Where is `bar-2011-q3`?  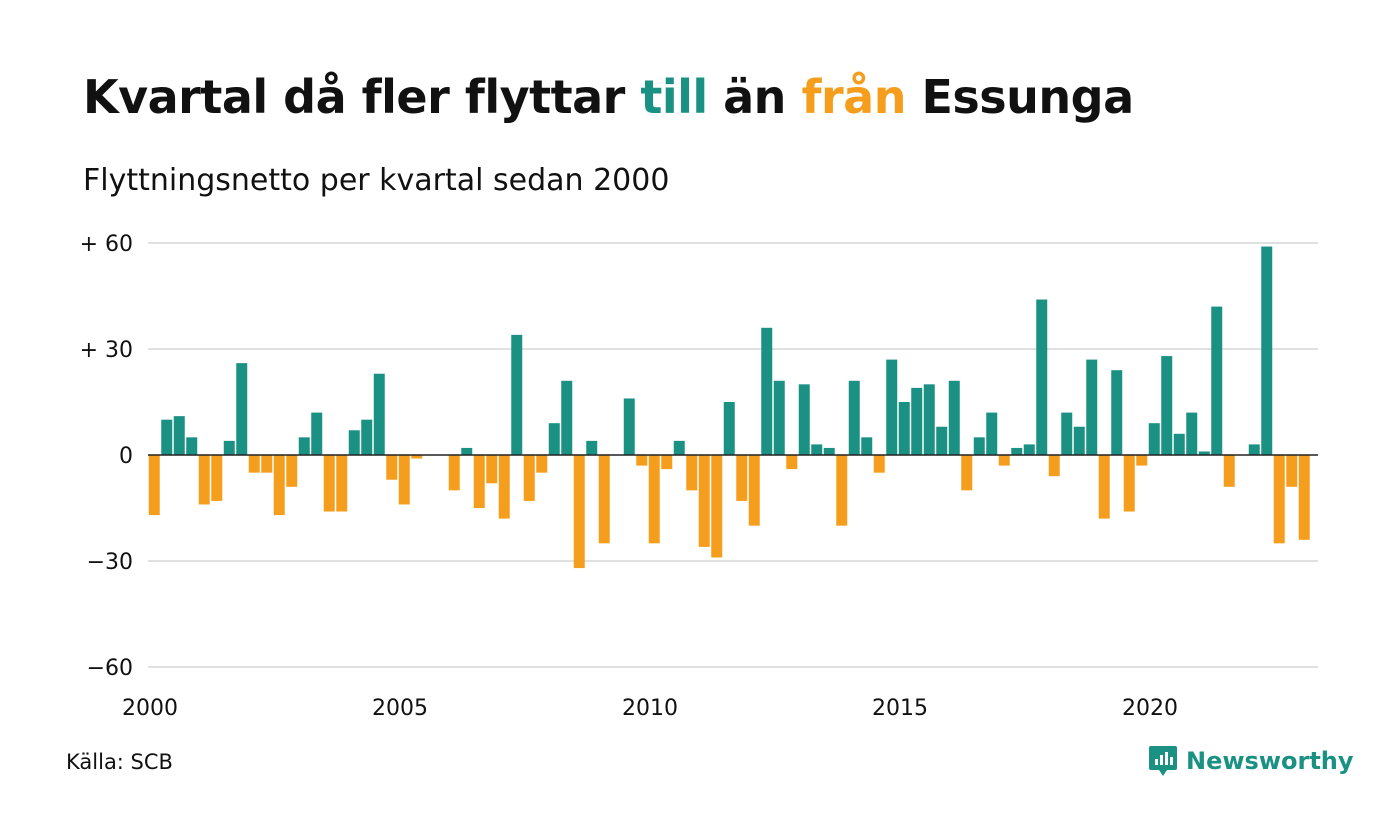
bar-2011-q3 is located at coordinates (729, 428).